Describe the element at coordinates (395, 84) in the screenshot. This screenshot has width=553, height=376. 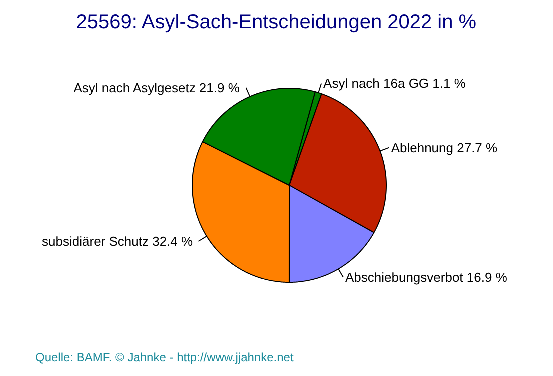
I see `slice-label: Asyl nach 16a GG 1.1 %` at that location.